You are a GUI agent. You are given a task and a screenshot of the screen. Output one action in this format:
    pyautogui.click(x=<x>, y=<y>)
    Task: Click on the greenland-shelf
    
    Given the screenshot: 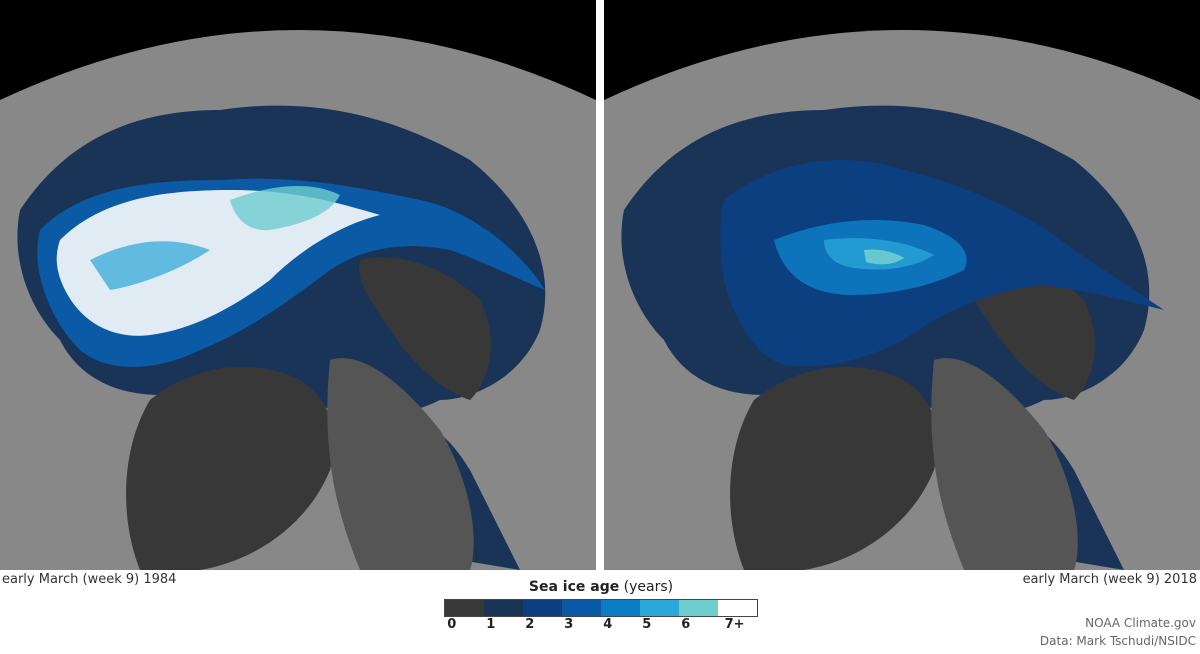 What is the action you would take?
    pyautogui.click(x=425, y=328)
    